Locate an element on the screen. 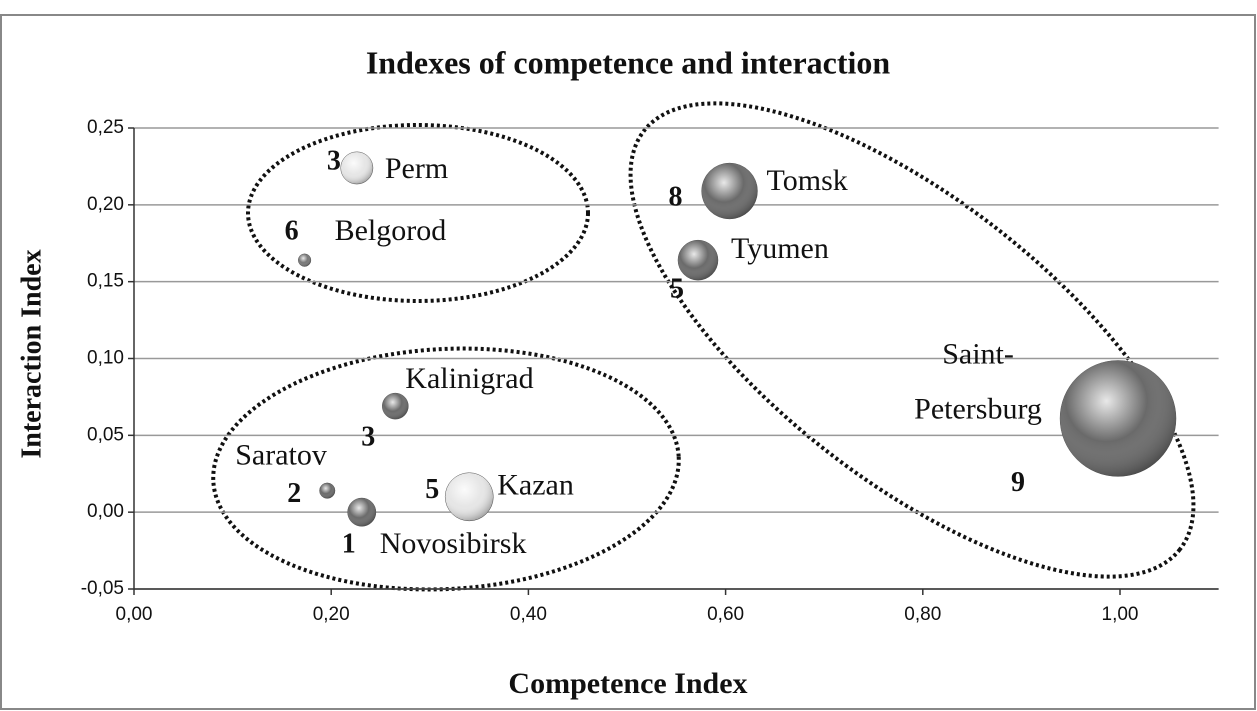 The image size is (1257, 711). point-name: Perm is located at coordinates (416, 168).